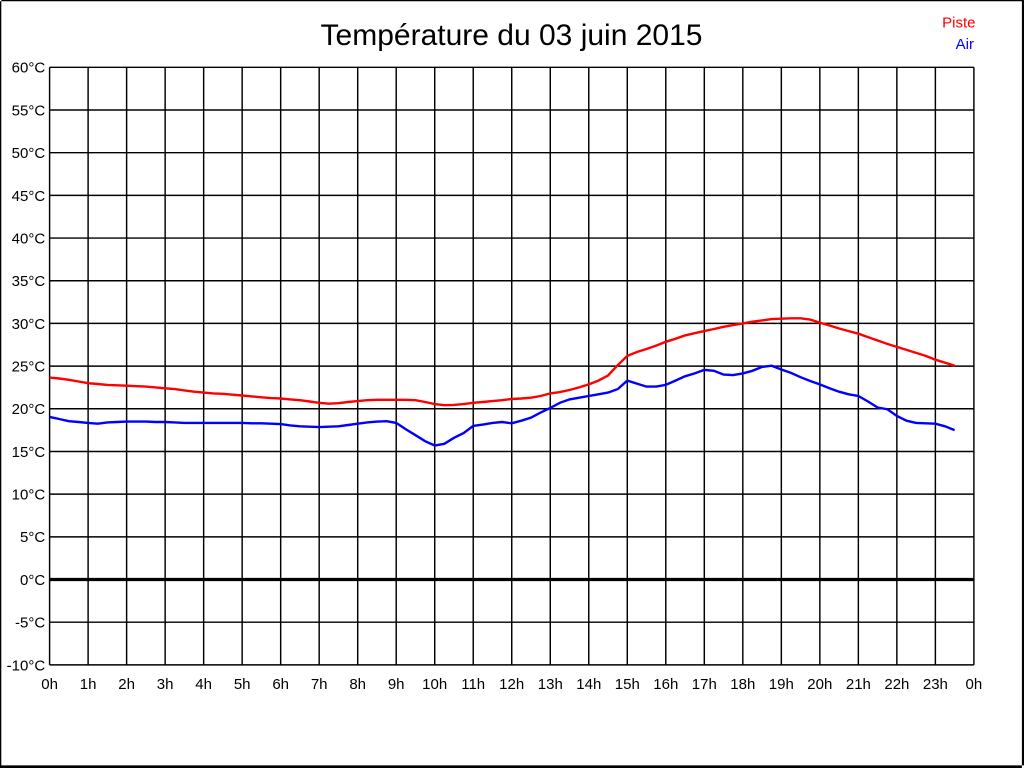  I want to click on svg-text: 30°C, so click(29, 324).